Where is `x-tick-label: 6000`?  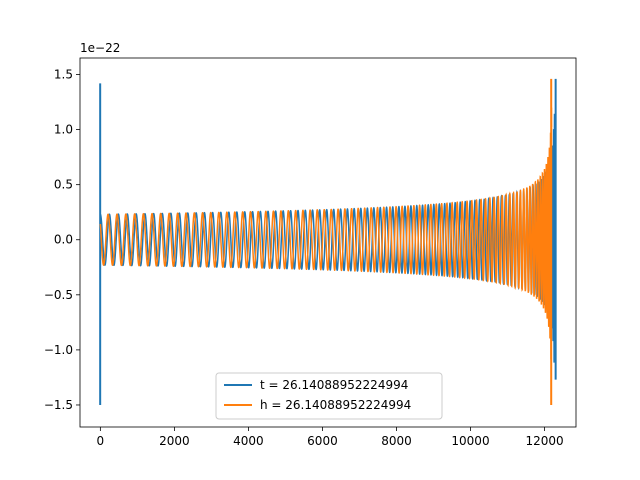
x-tick-label: 6000 is located at coordinates (322, 441).